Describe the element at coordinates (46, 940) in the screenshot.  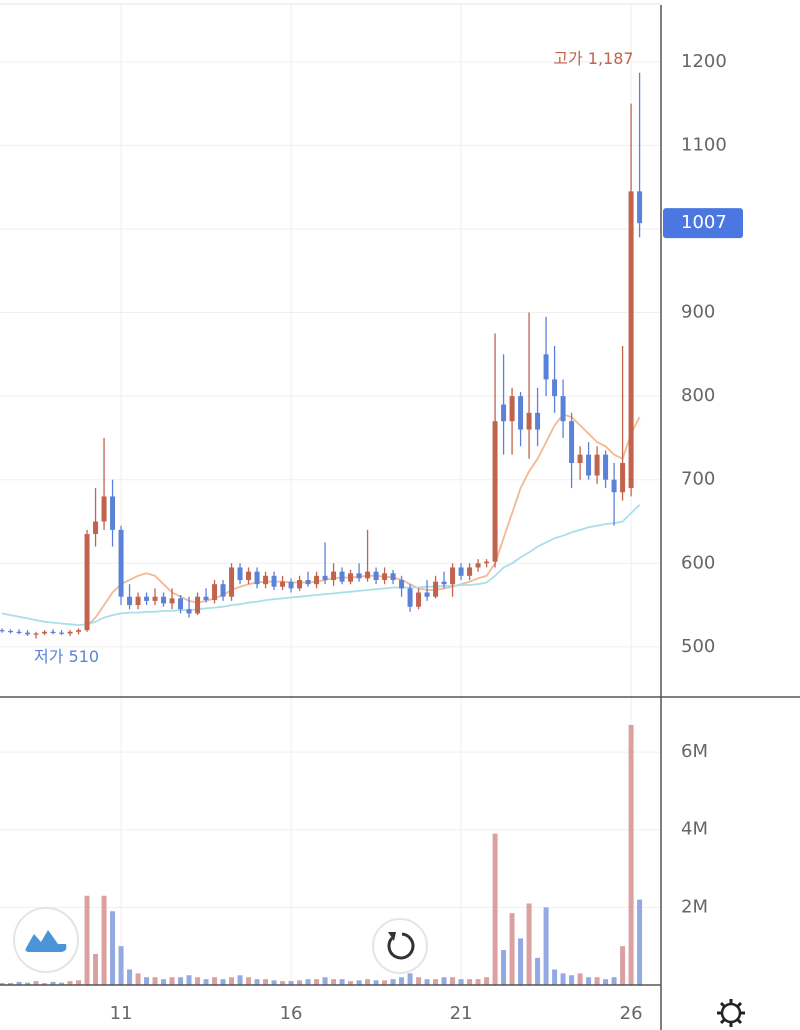
I see `chart-type-button` at that location.